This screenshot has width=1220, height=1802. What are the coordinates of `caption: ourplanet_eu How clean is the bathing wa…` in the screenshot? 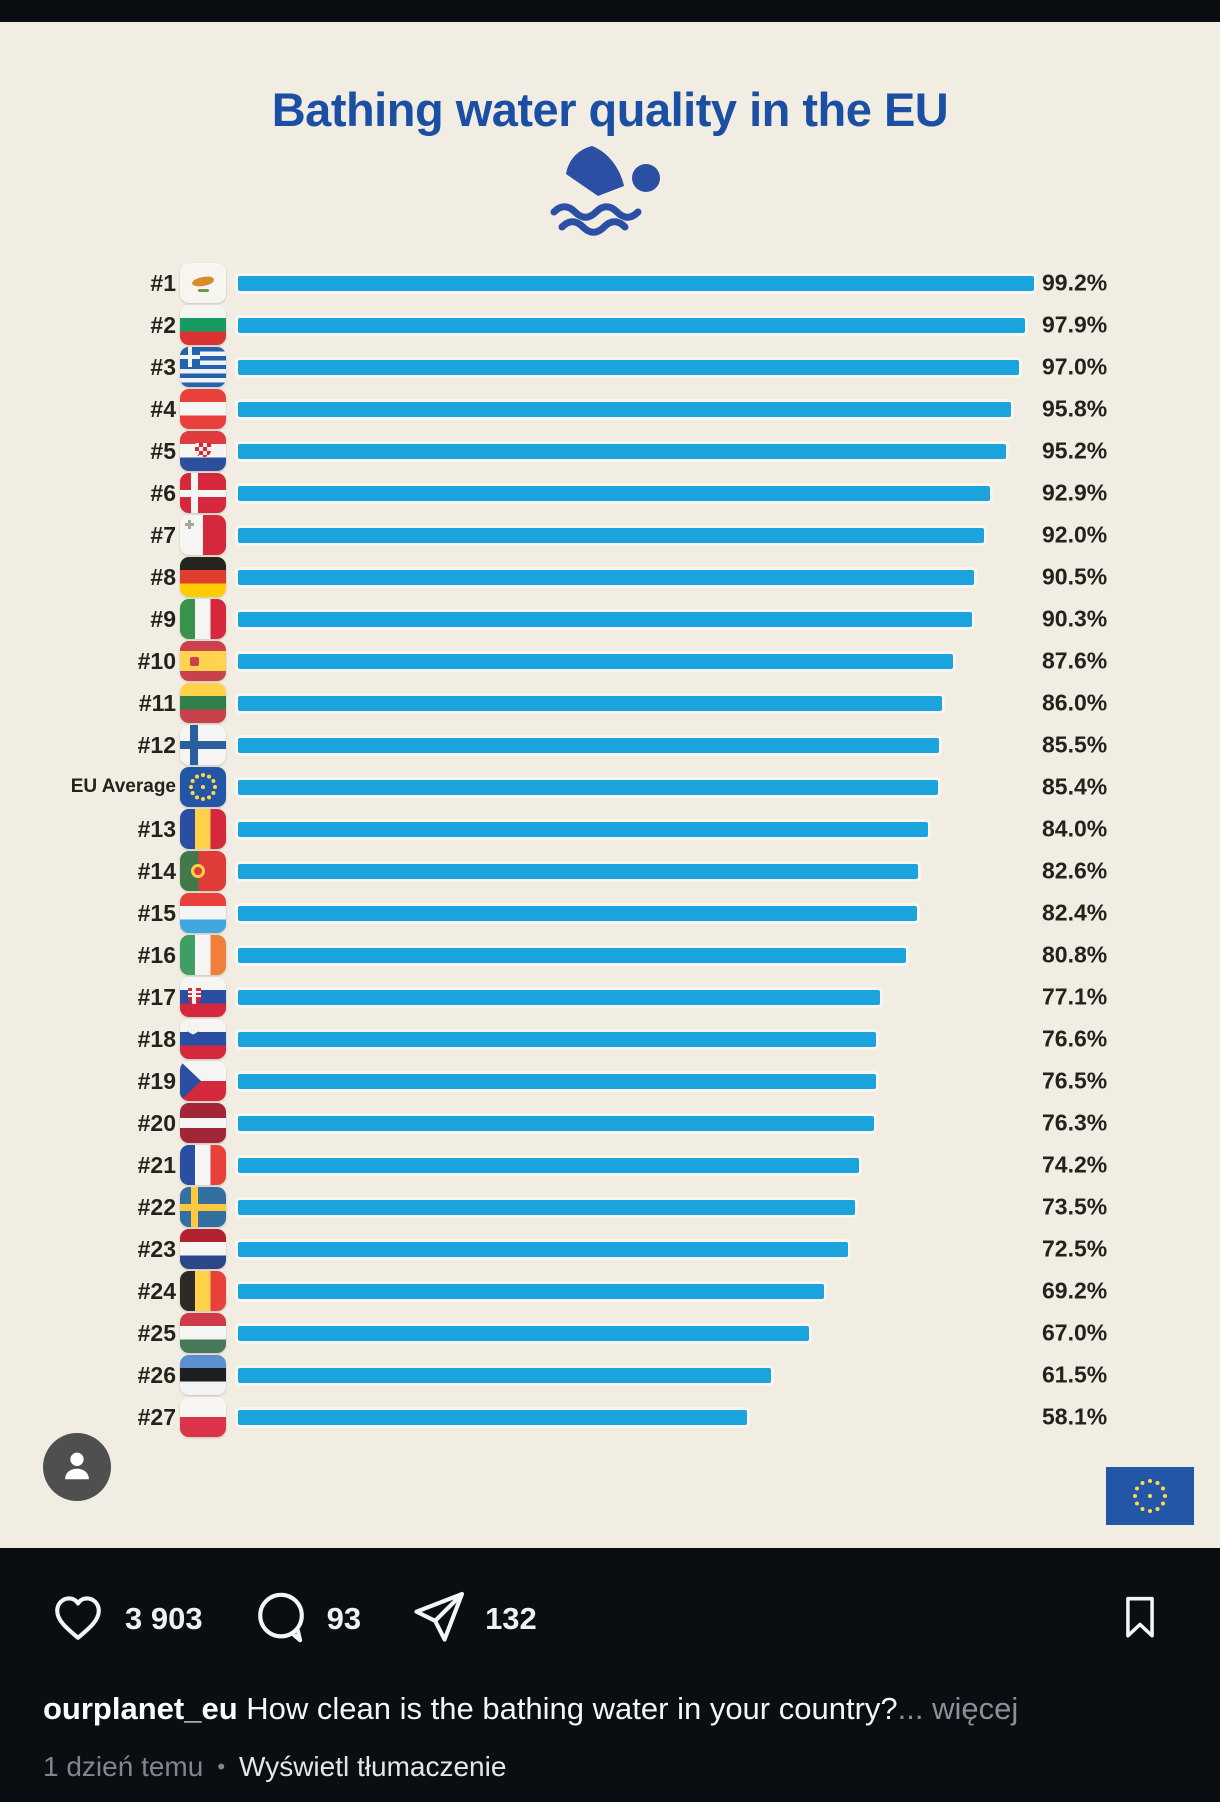 It's located at (606, 1709).